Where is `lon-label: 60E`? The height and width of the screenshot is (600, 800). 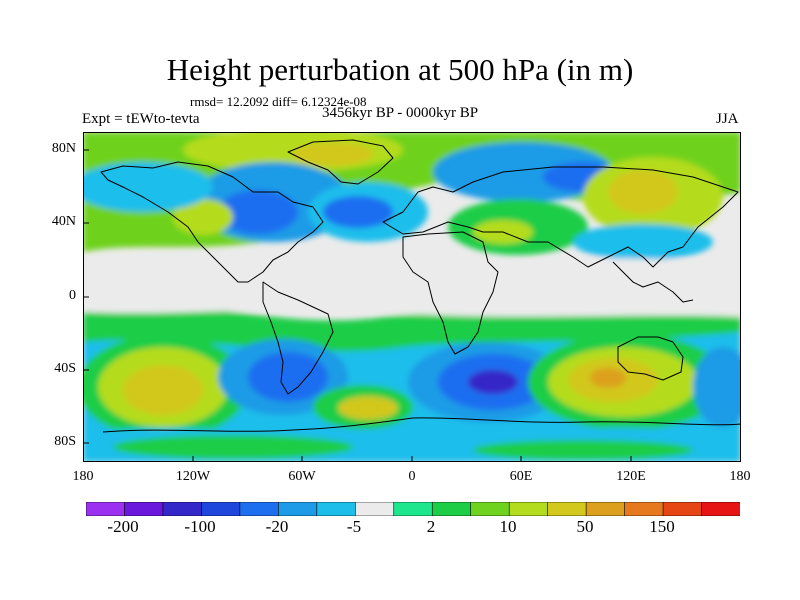
lon-label: 60E is located at coordinates (521, 476).